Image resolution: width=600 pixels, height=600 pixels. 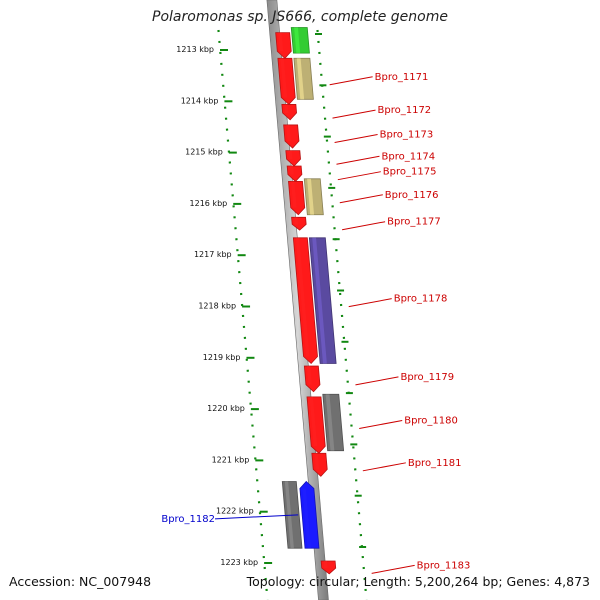 I want to click on tick-label: 1221 kbp, so click(x=231, y=459).